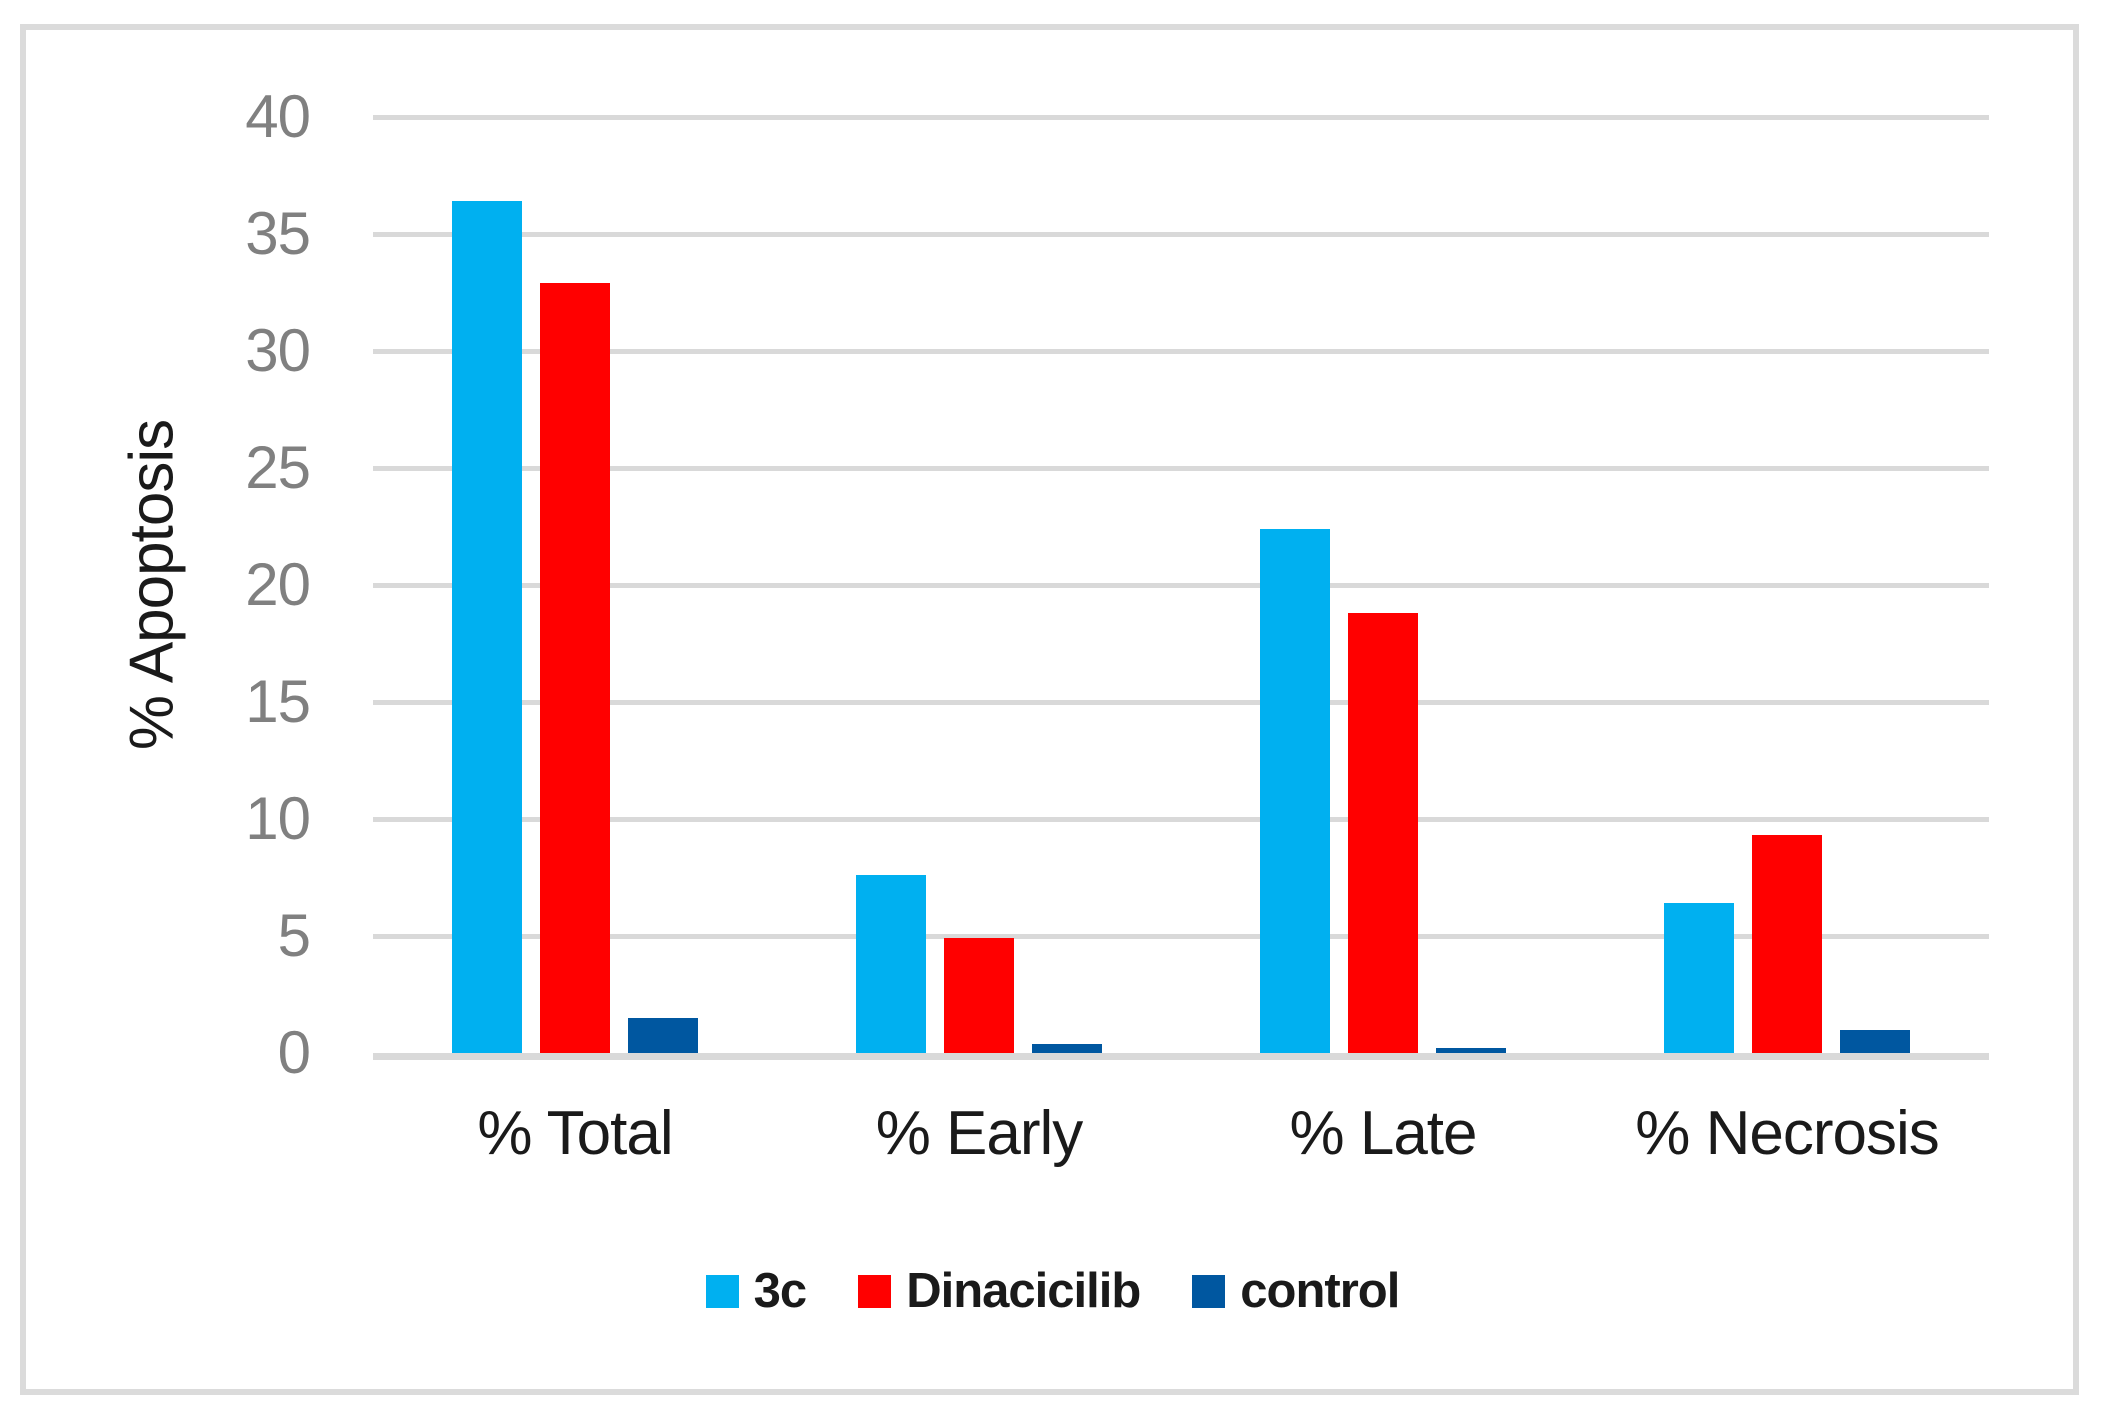 The height and width of the screenshot is (1423, 2105). What do you see at coordinates (294, 1052) in the screenshot?
I see `y-tick-label: 0` at bounding box center [294, 1052].